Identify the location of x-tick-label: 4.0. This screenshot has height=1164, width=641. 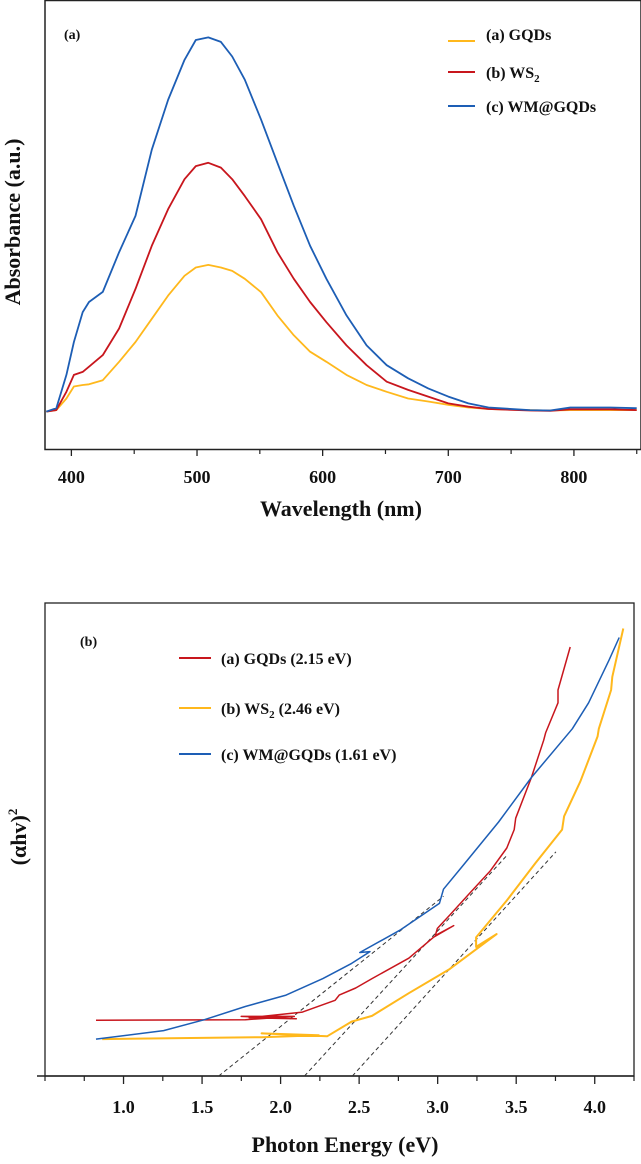
(594, 1107).